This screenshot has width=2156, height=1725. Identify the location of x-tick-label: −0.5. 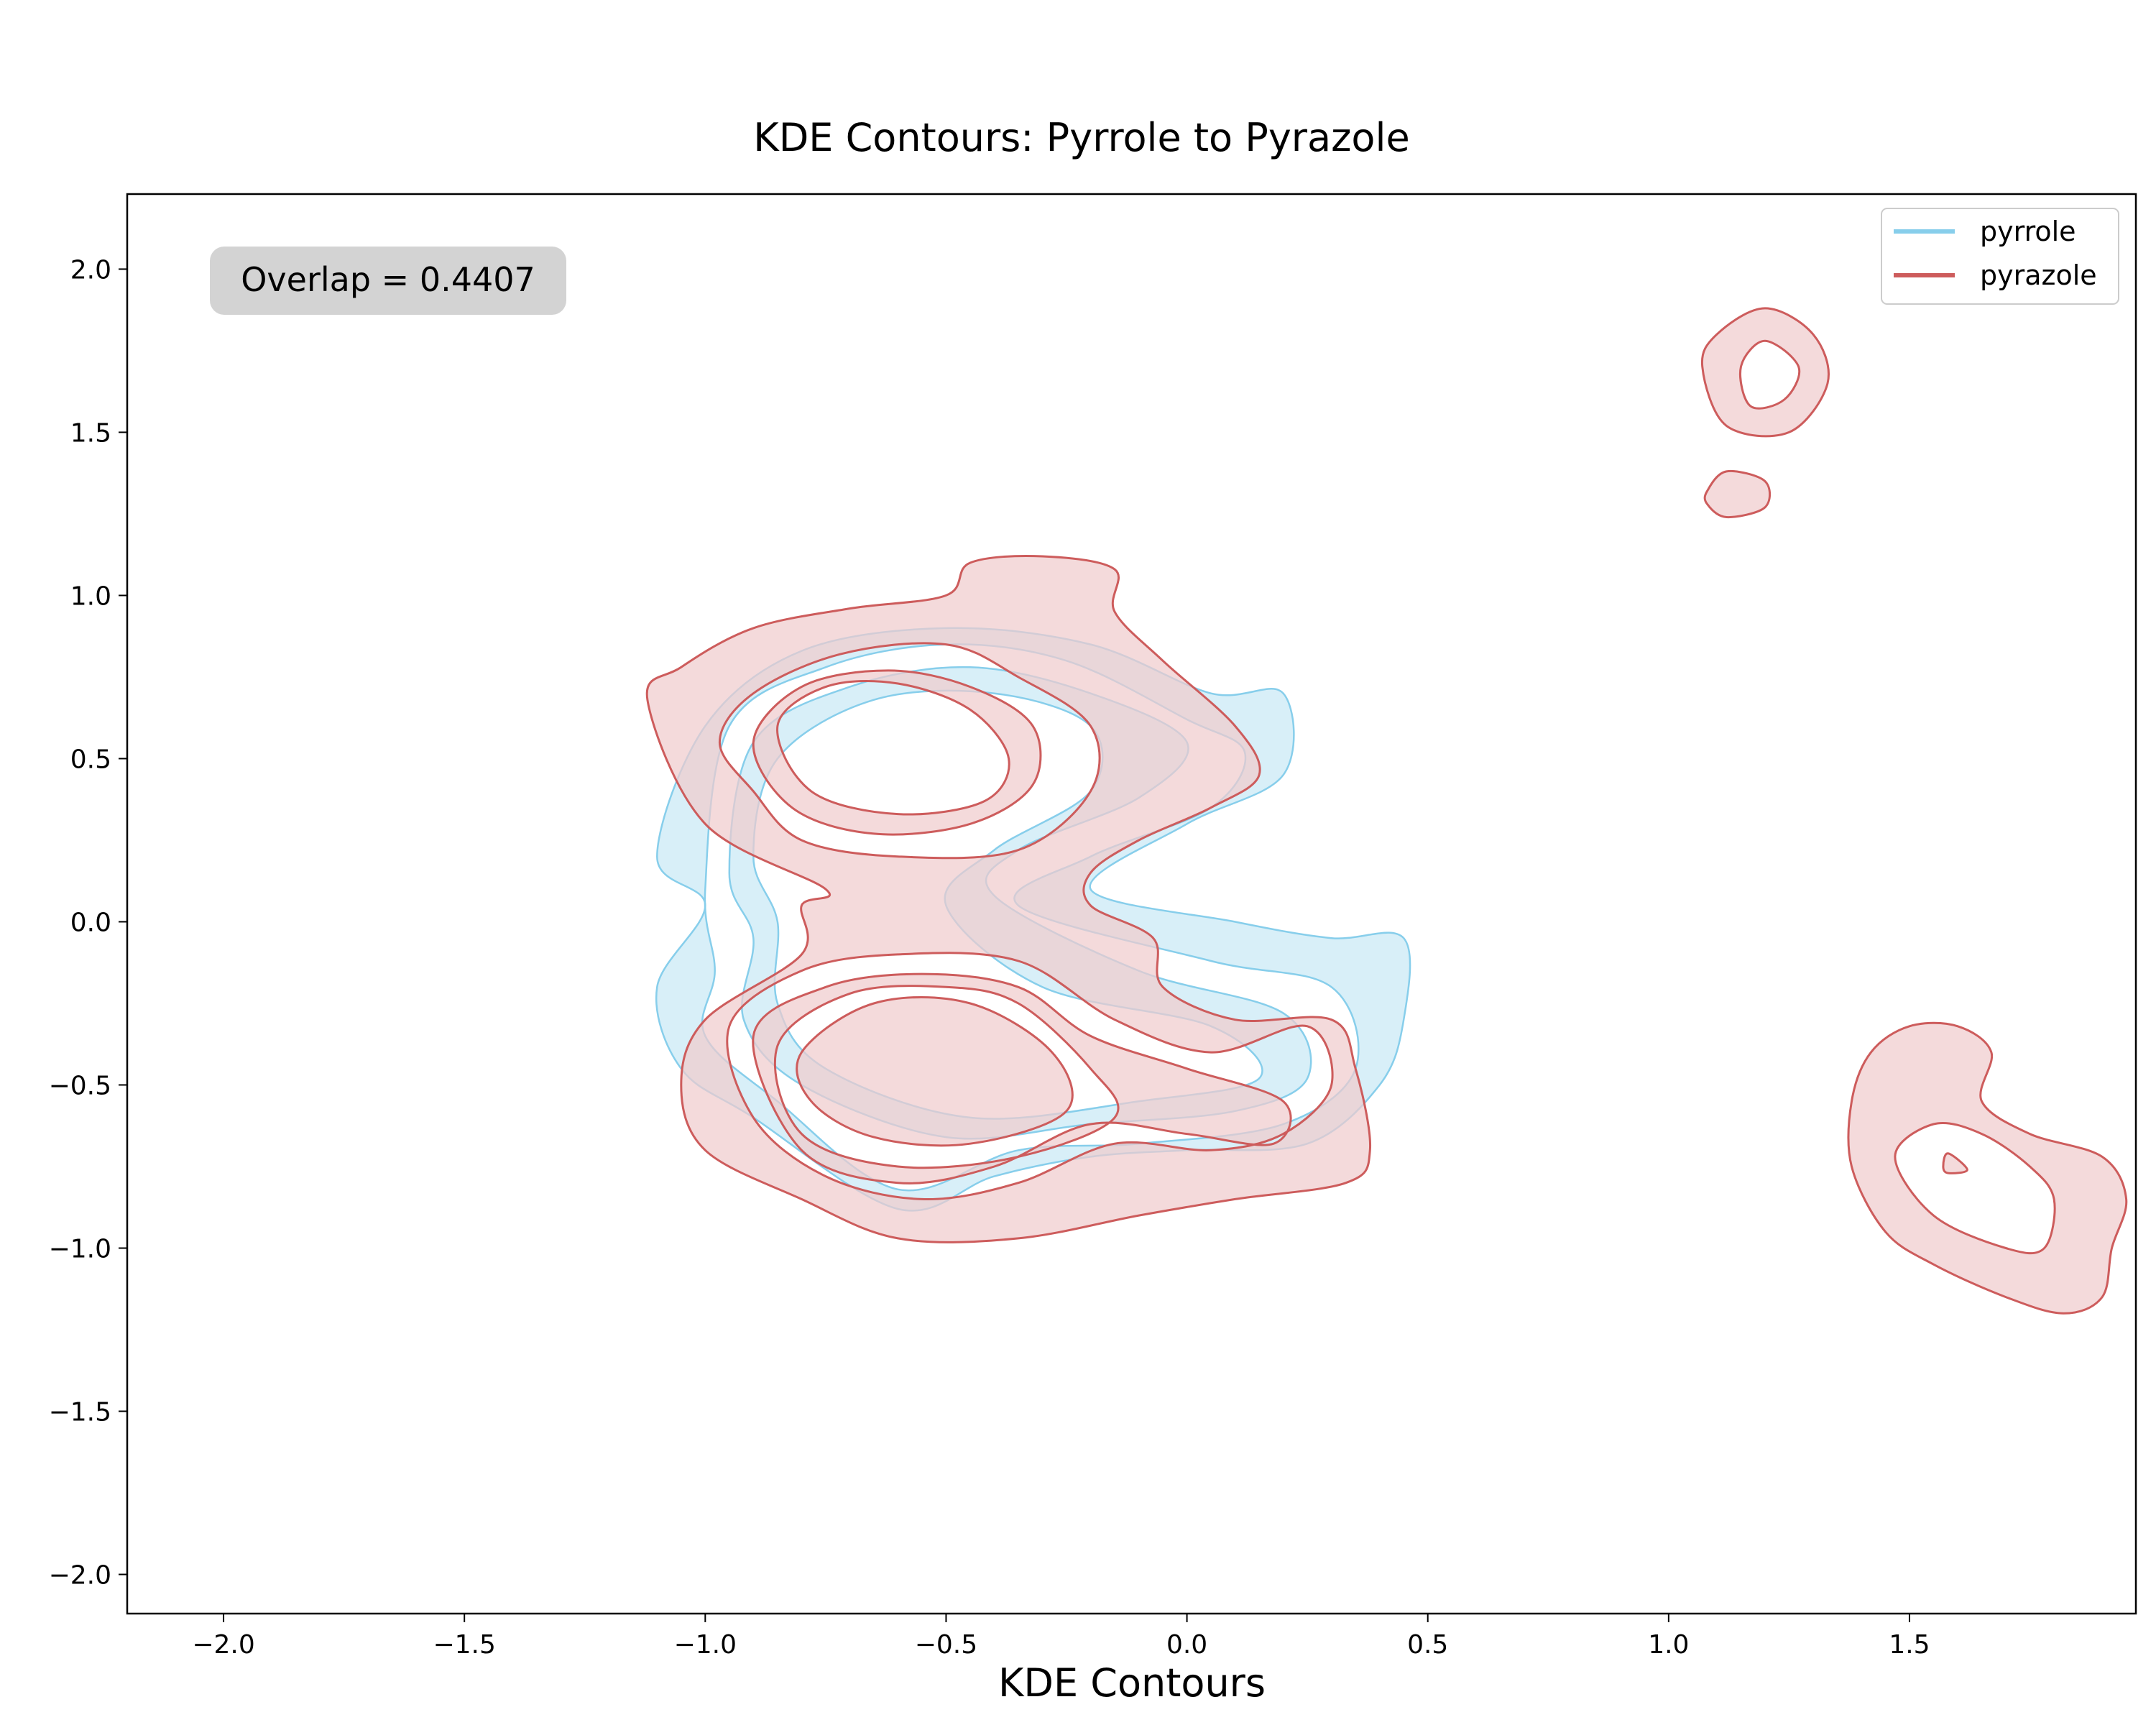
(946, 1645).